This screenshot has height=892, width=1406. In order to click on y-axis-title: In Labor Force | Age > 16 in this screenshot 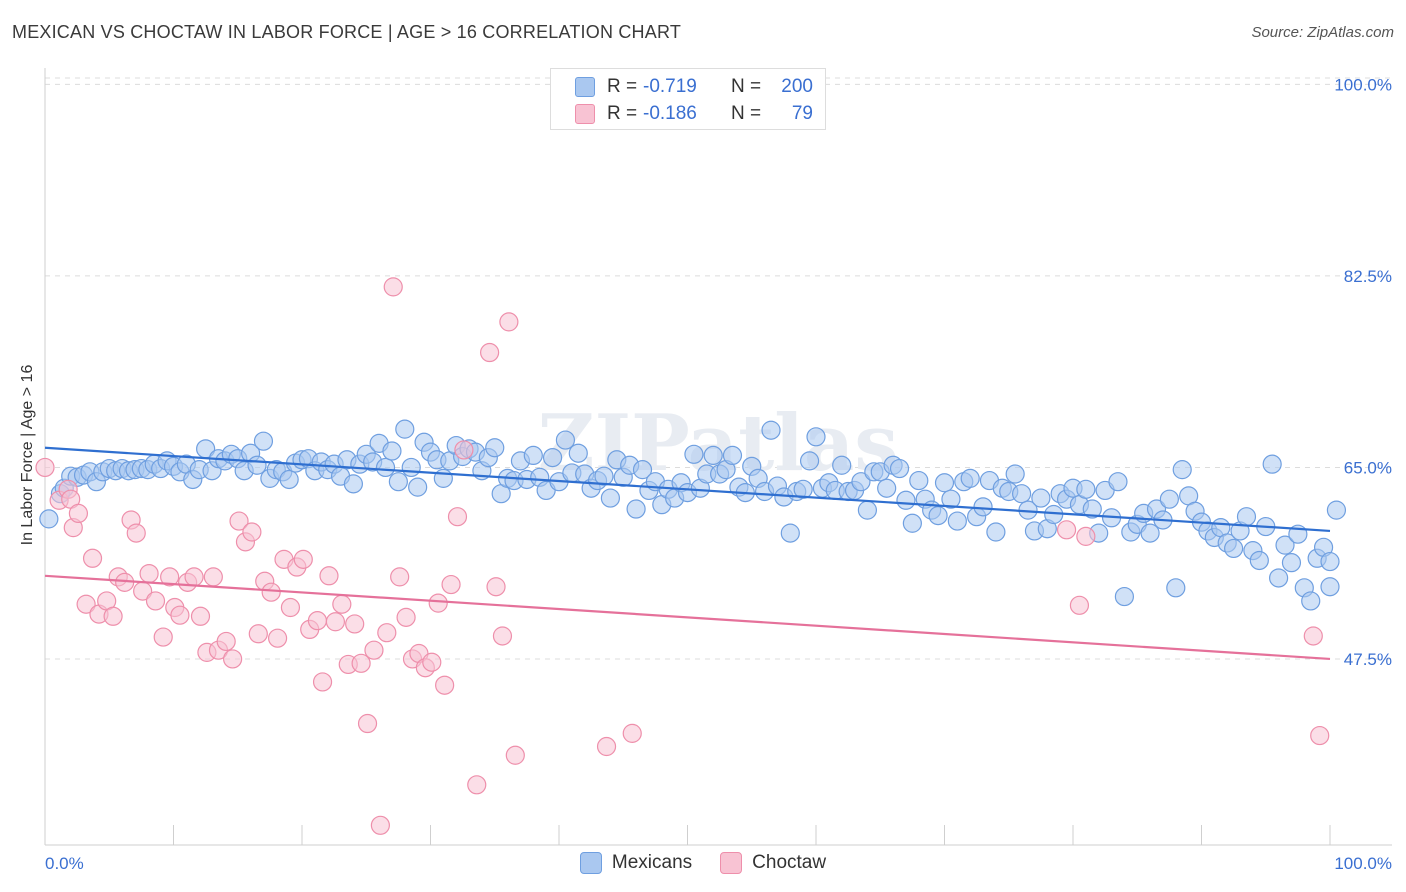, I will do `click(27, 455)`.